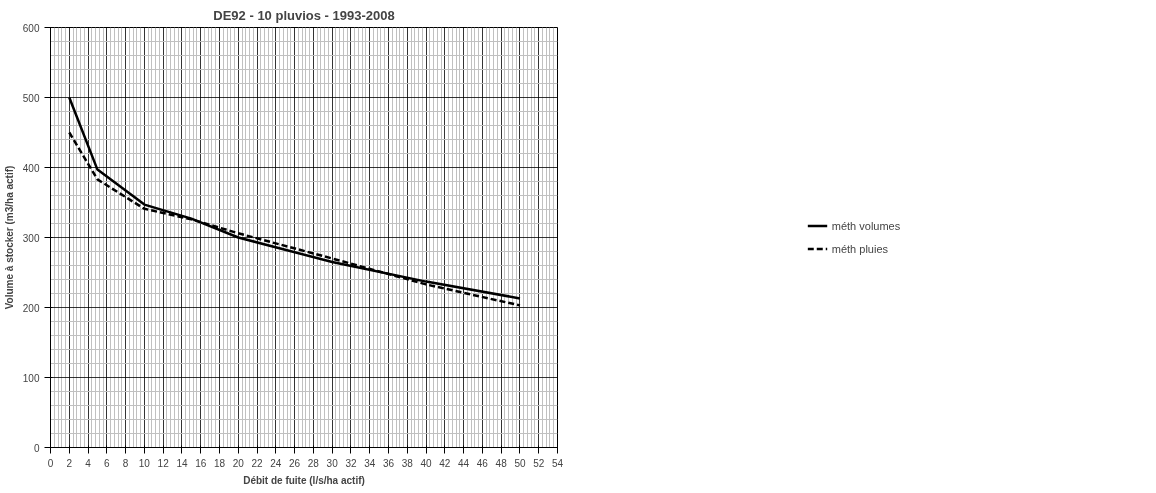  I want to click on x-tick-label: 32, so click(351, 463).